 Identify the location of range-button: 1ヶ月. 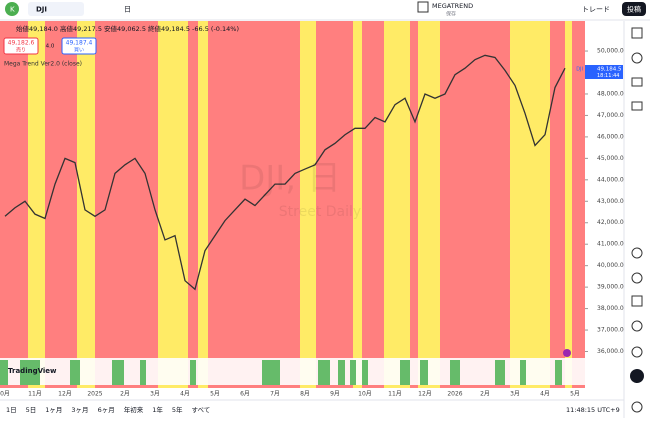
(53, 410).